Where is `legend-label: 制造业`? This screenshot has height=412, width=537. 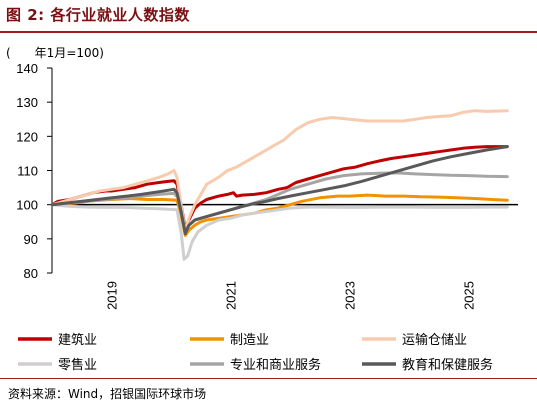
legend-label: 制造业 is located at coordinates (249, 340).